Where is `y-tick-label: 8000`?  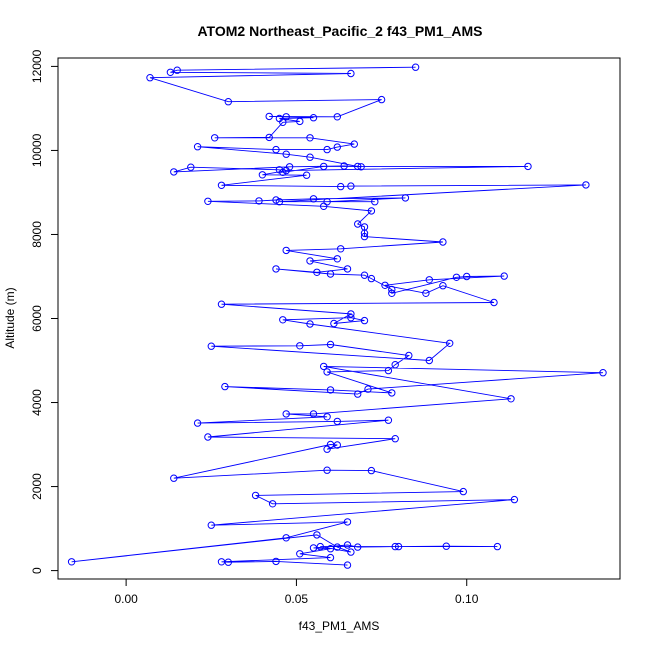 y-tick-label: 8000 is located at coordinates (37, 234).